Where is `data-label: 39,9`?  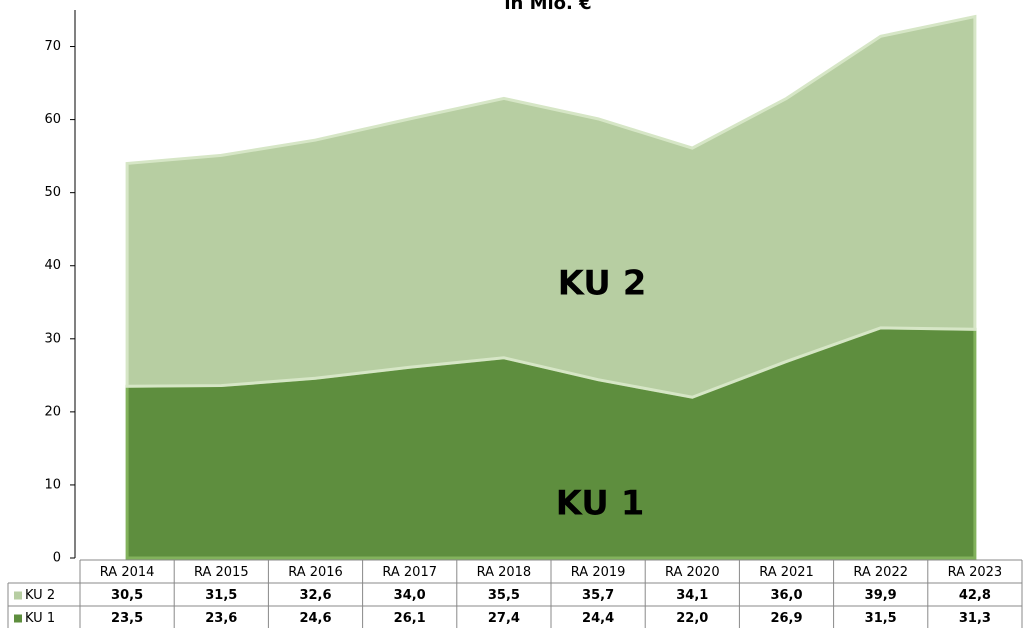 data-label: 39,9 is located at coordinates (881, 595).